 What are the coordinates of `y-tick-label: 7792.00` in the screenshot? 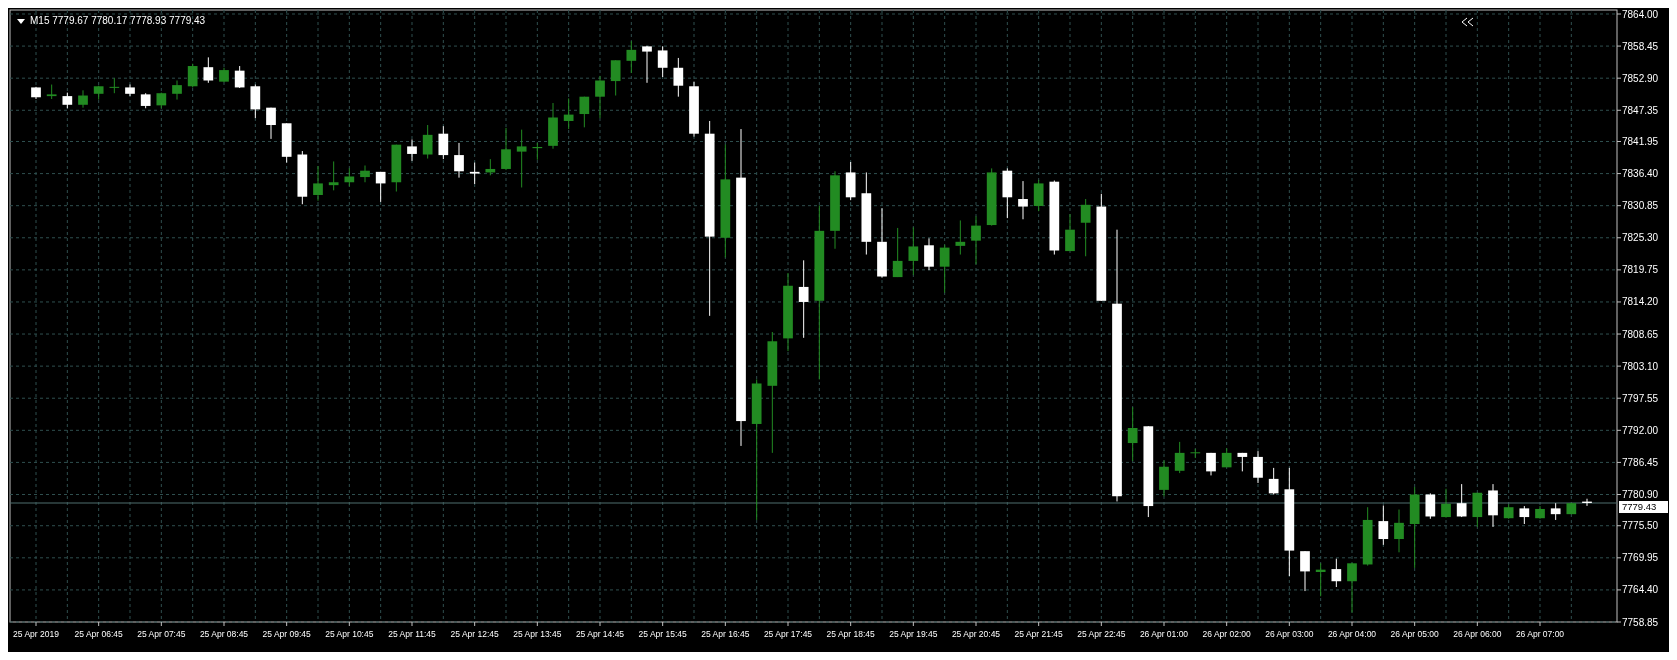 It's located at (1640, 430).